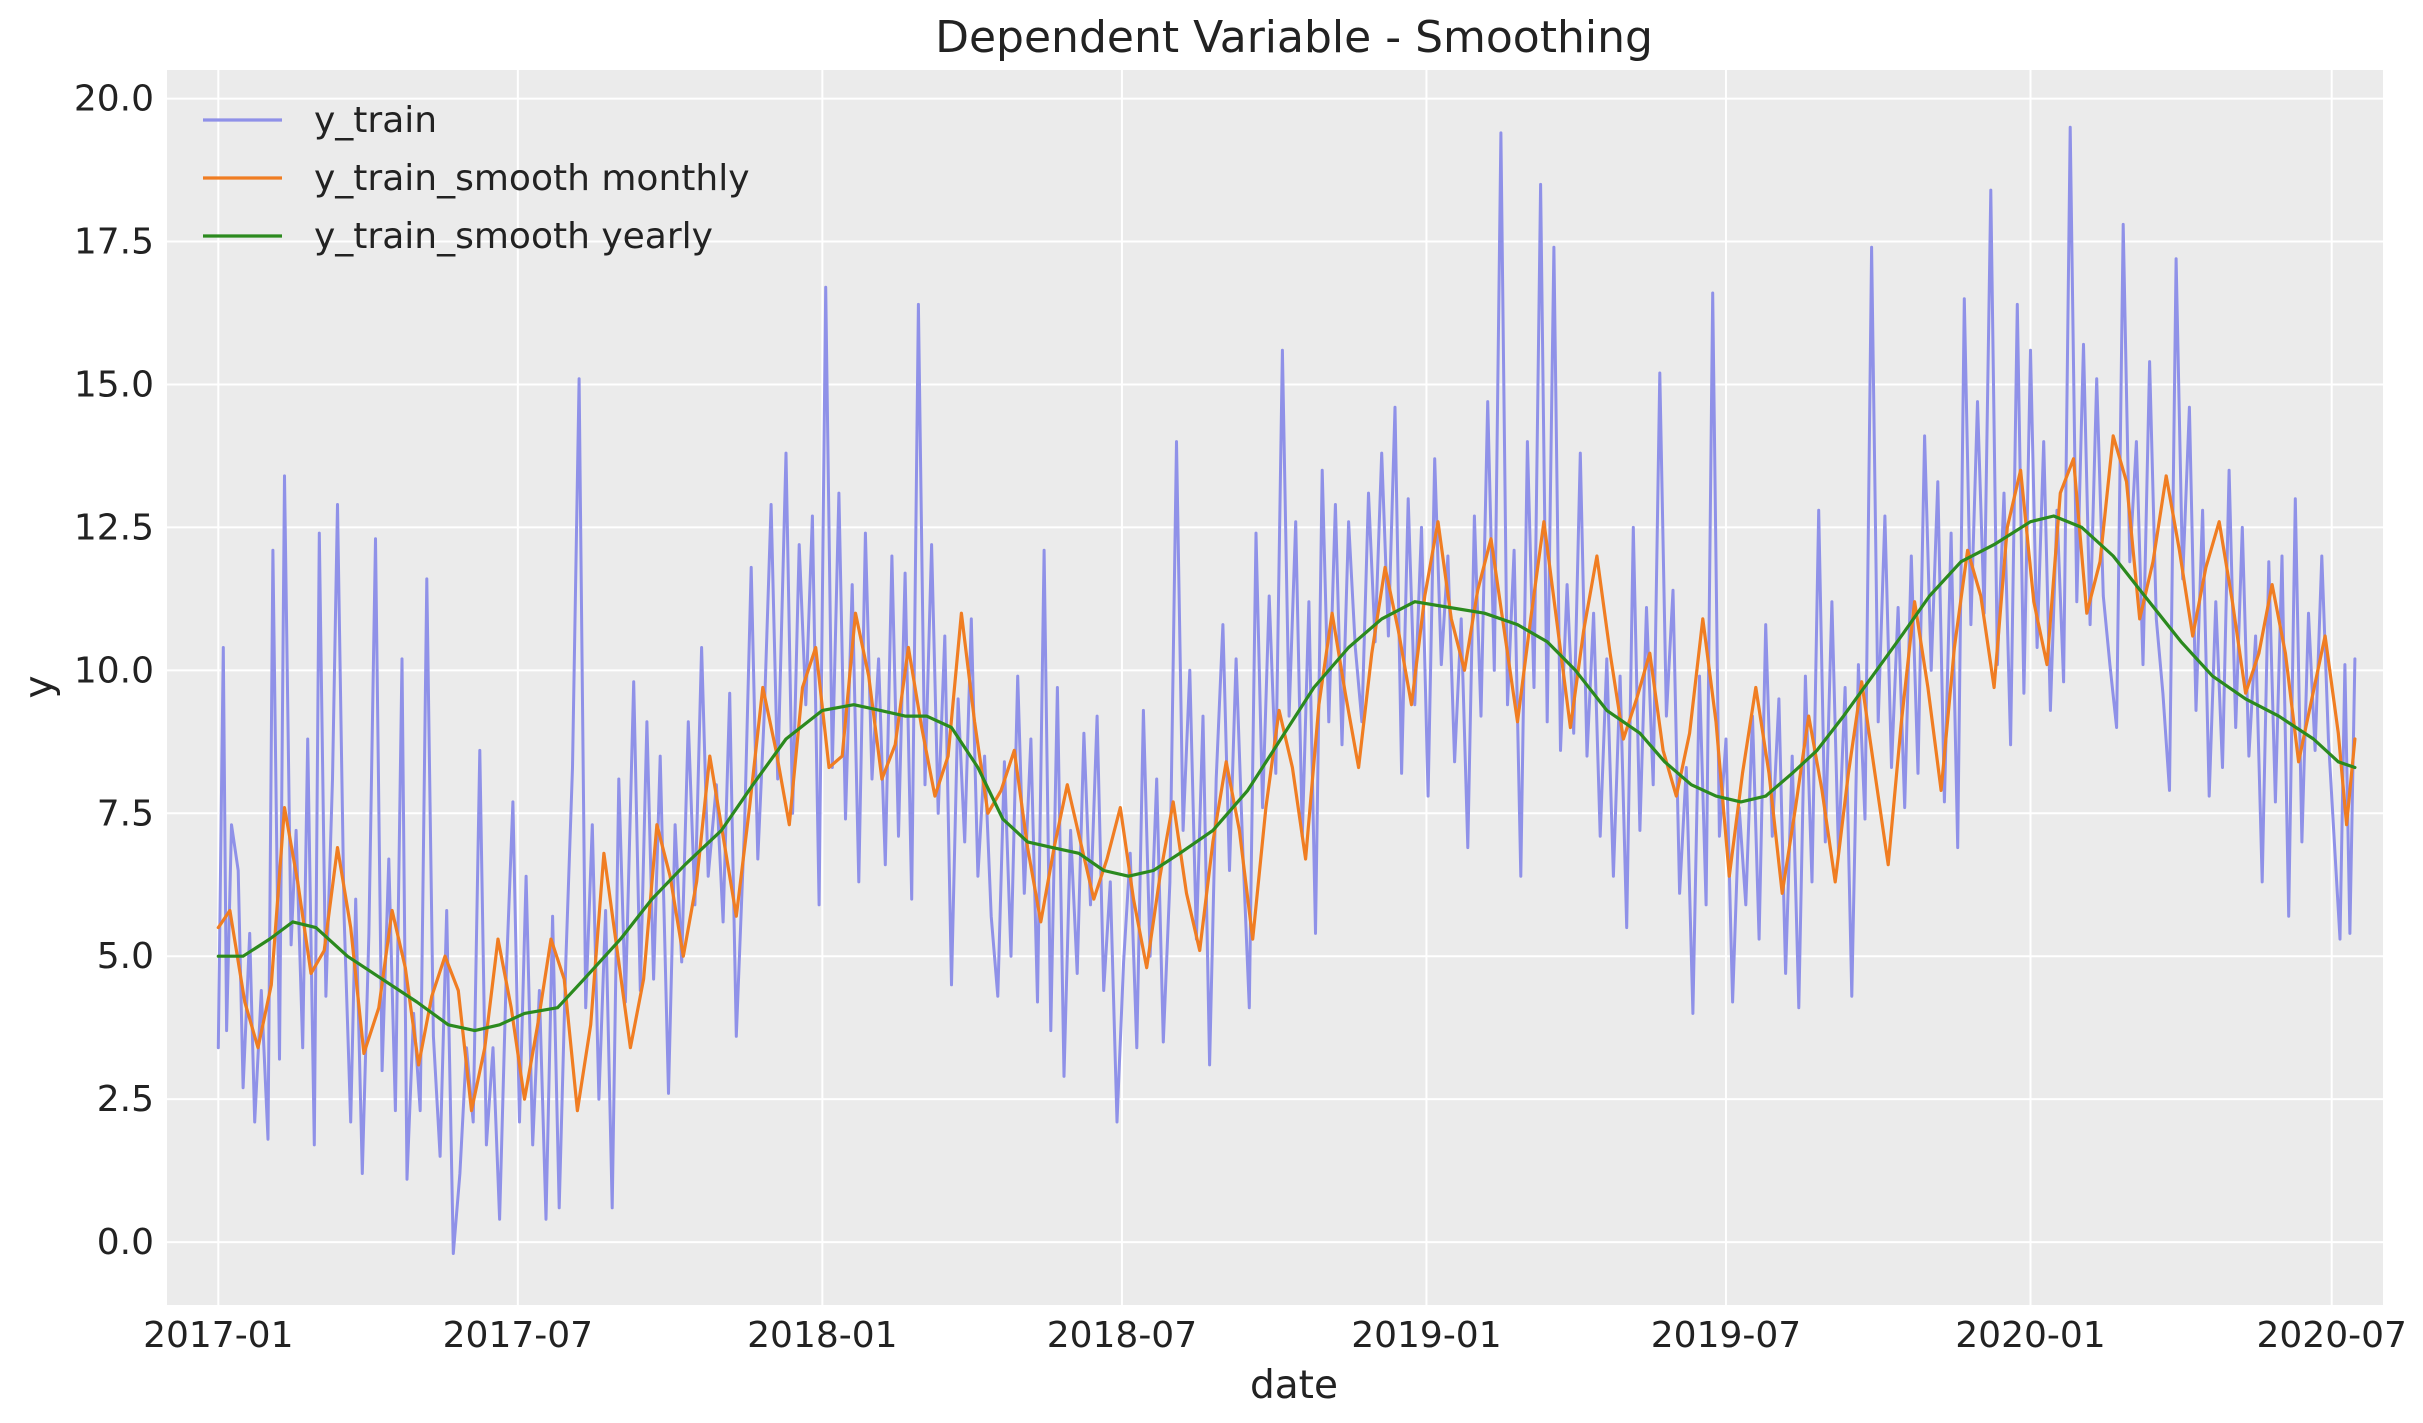 This screenshot has height=1423, width=2423. What do you see at coordinates (1294, 1385) in the screenshot?
I see `x-axis-label: date` at bounding box center [1294, 1385].